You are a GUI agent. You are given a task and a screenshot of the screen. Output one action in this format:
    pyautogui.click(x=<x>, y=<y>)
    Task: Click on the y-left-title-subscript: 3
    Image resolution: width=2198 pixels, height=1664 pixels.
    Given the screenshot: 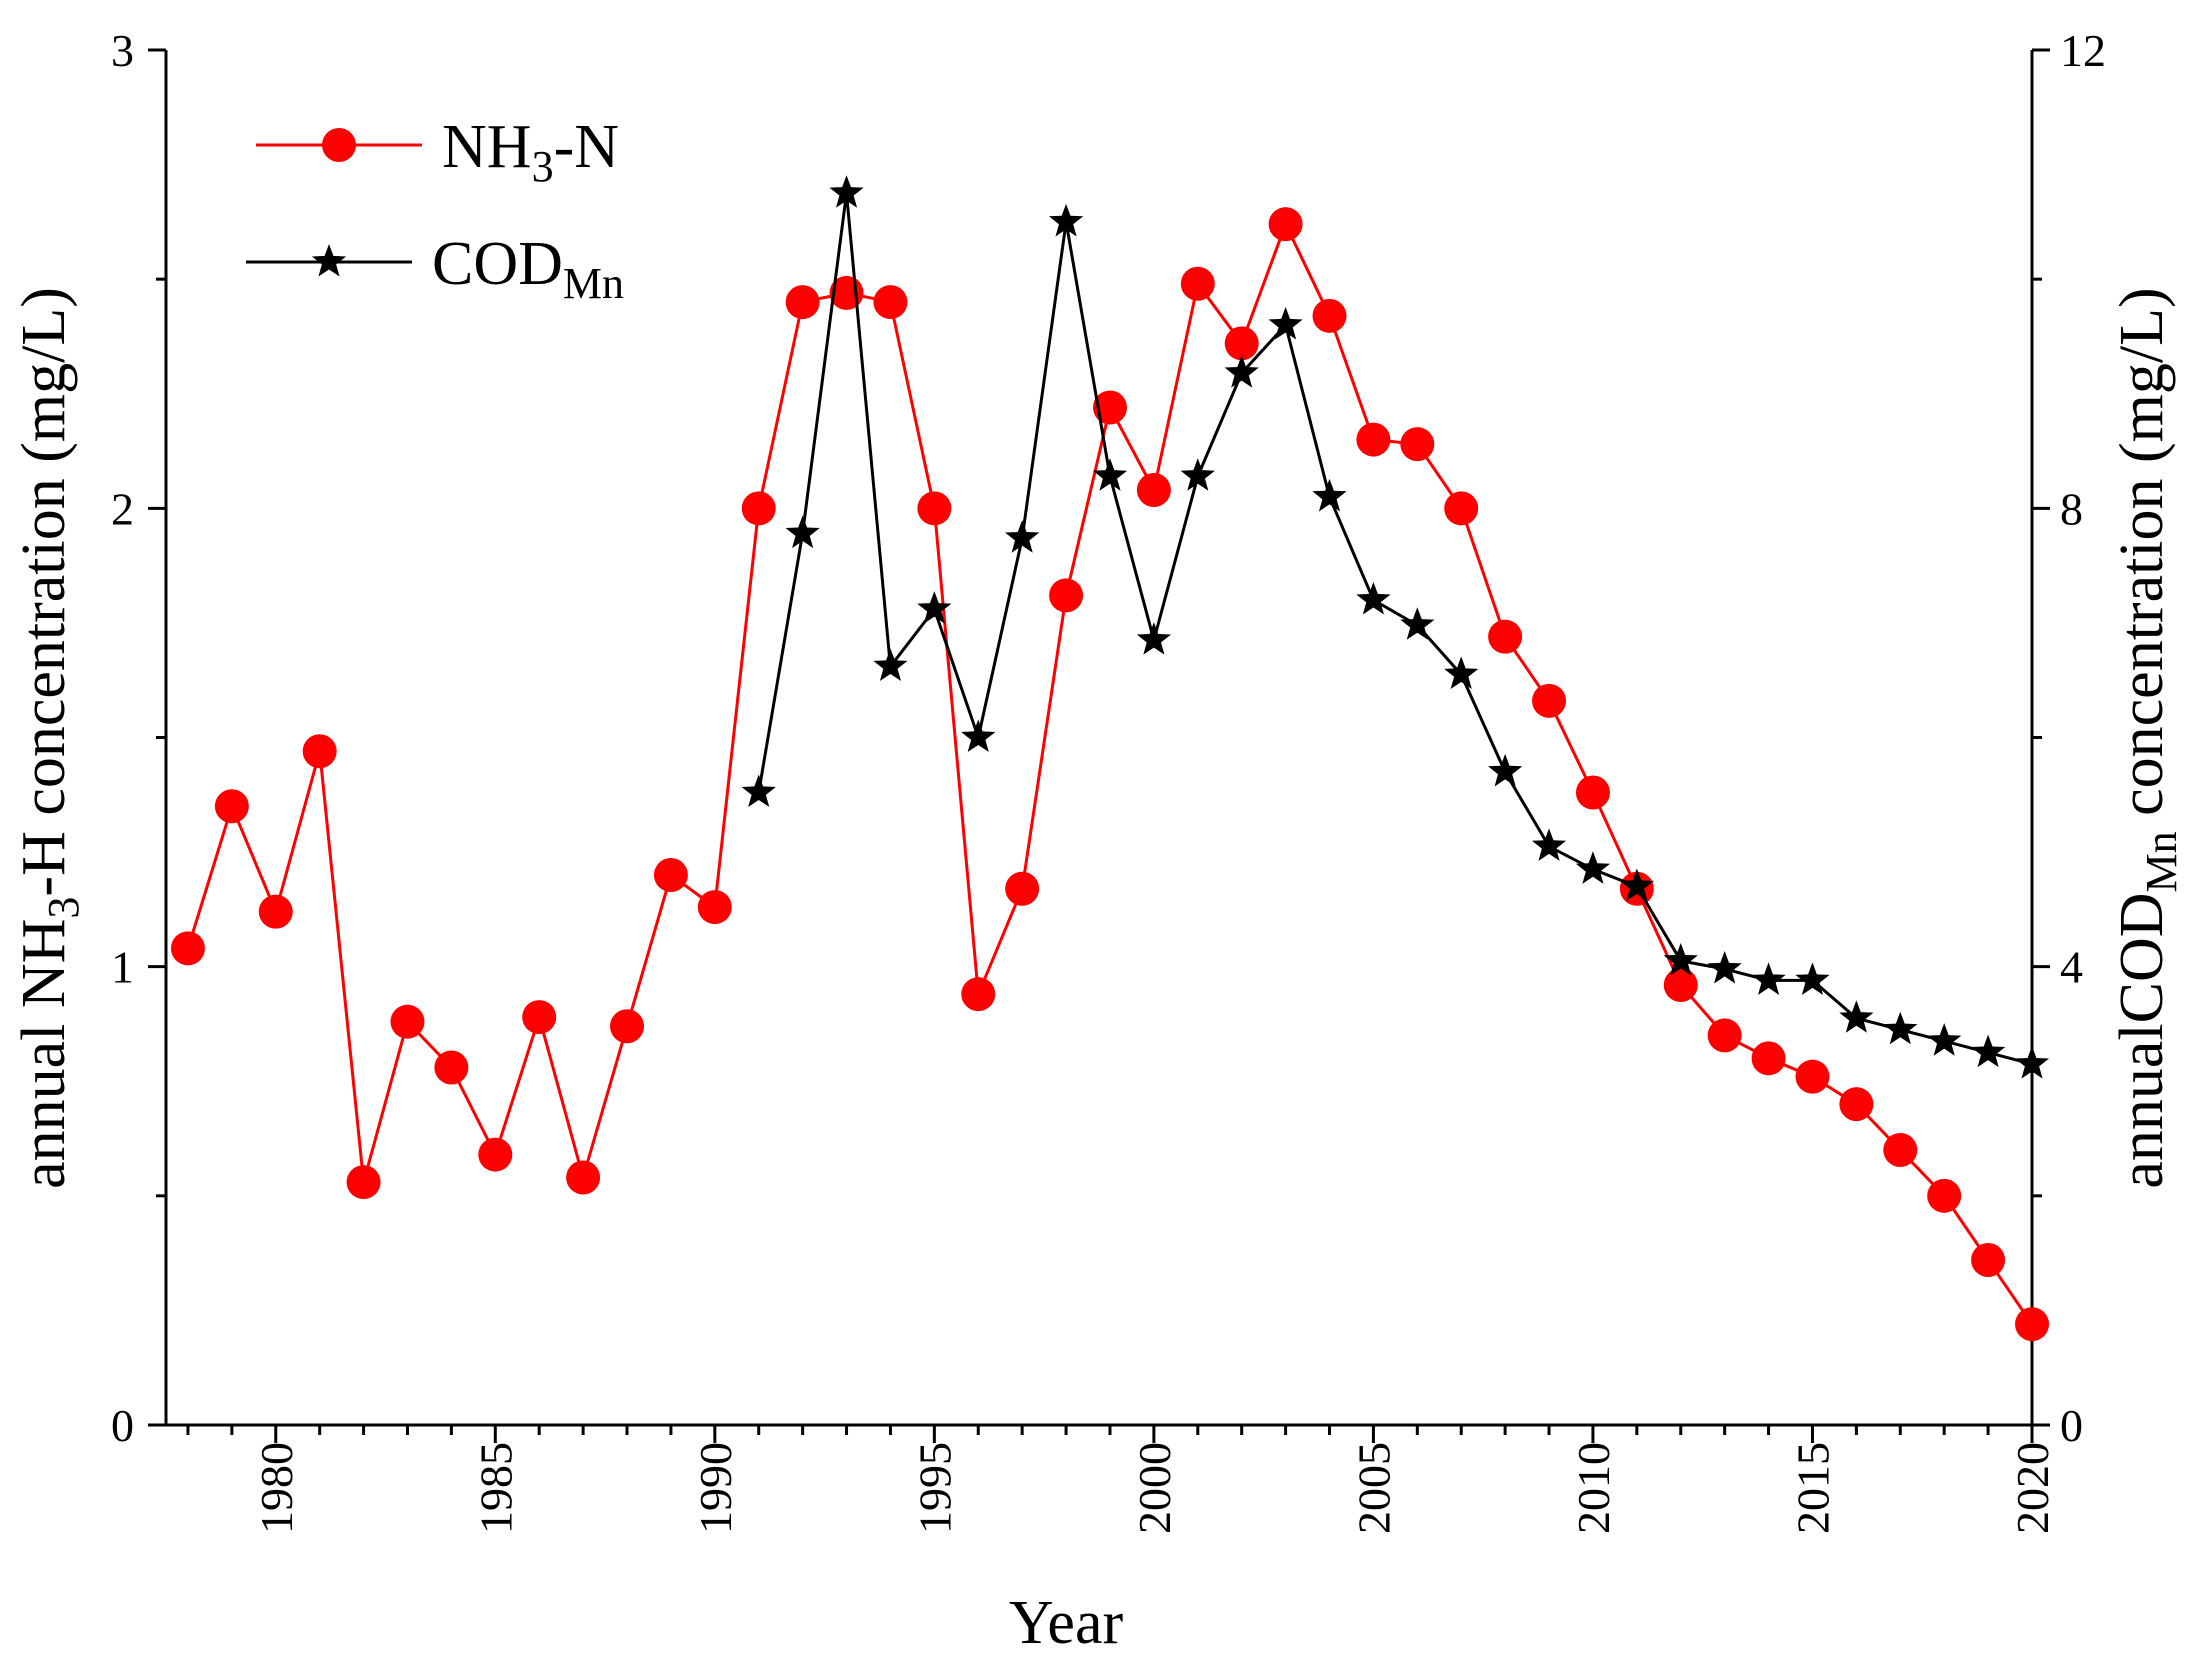 What is the action you would take?
    pyautogui.click(x=63, y=908)
    